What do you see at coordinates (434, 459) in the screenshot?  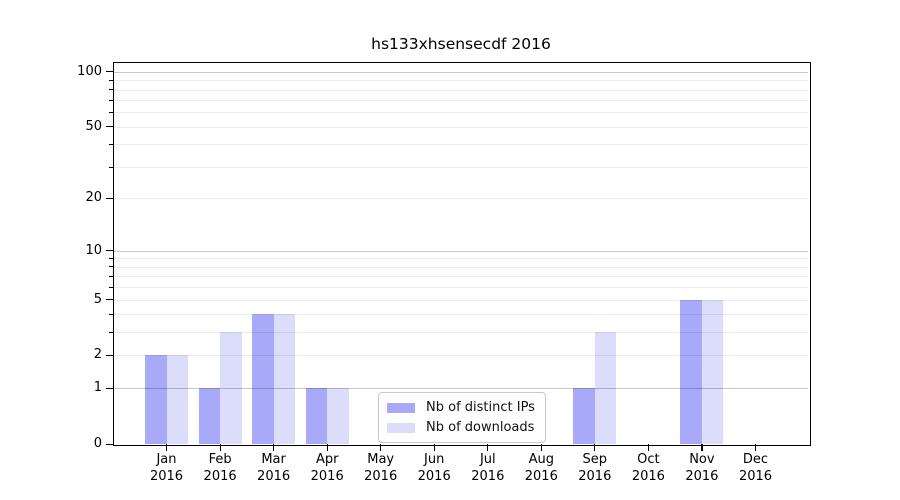 I see `x-tick-label-month-jun: Jun` at bounding box center [434, 459].